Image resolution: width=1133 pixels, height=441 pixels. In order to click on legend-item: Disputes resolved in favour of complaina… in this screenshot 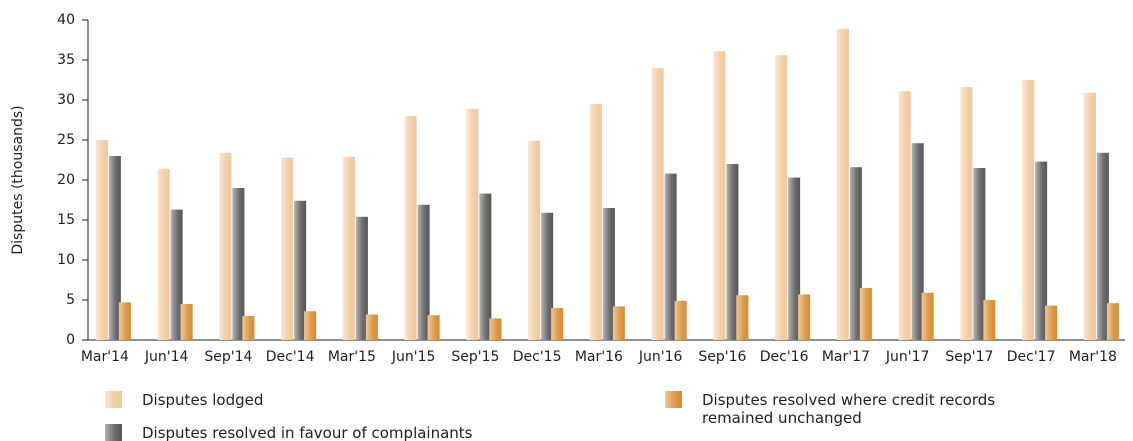, I will do `click(405, 432)`.